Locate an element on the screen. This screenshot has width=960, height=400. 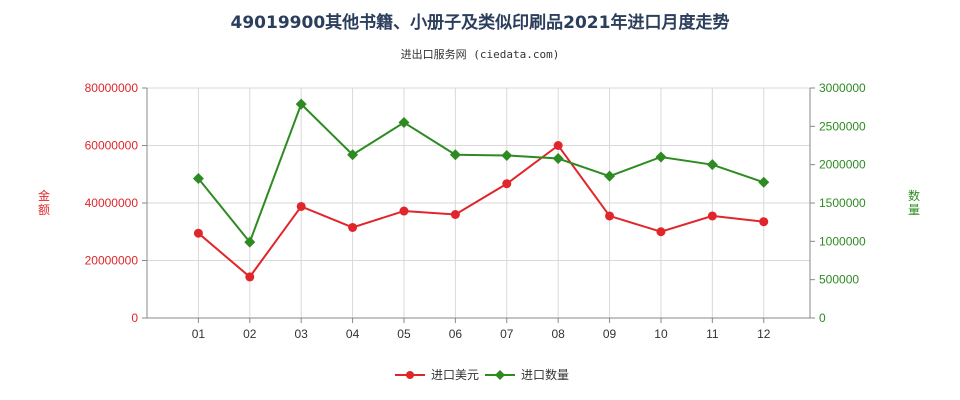
x-tick-label: 09 is located at coordinates (610, 334).